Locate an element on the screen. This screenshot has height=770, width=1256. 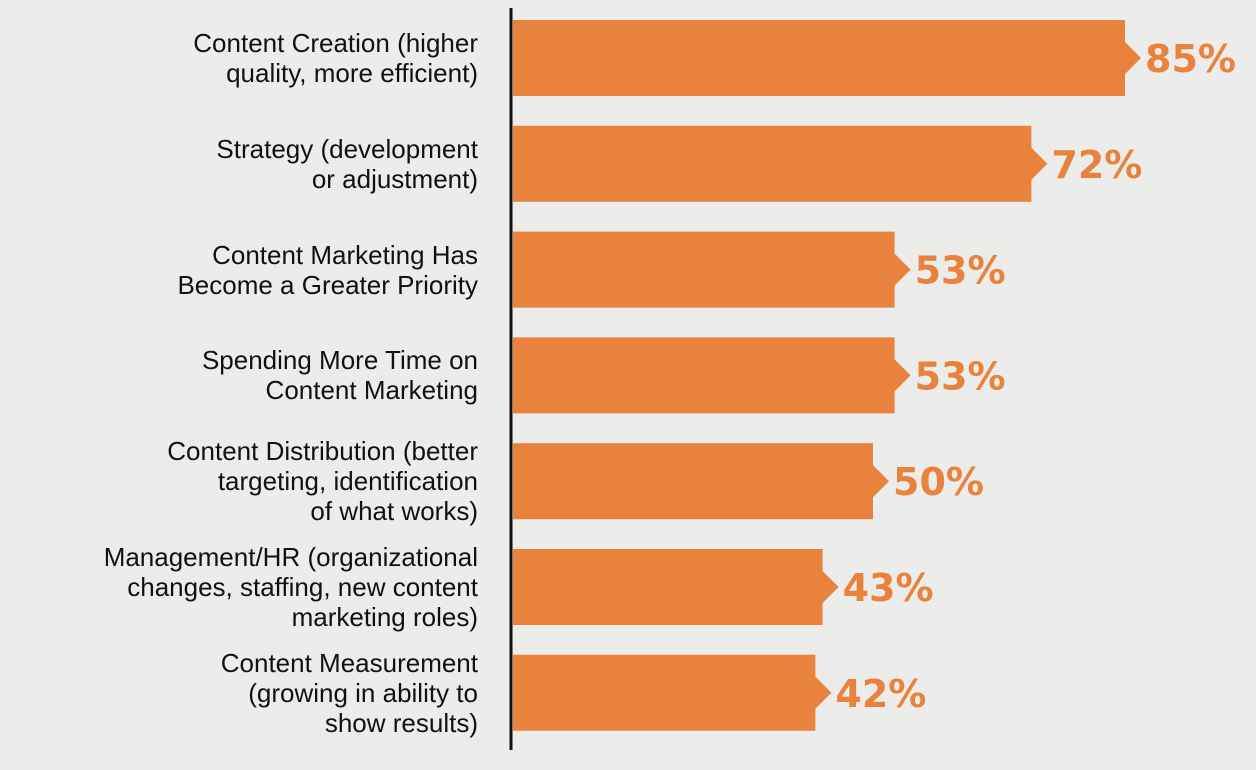
category-label-line: marketing roles) is located at coordinates (384, 617).